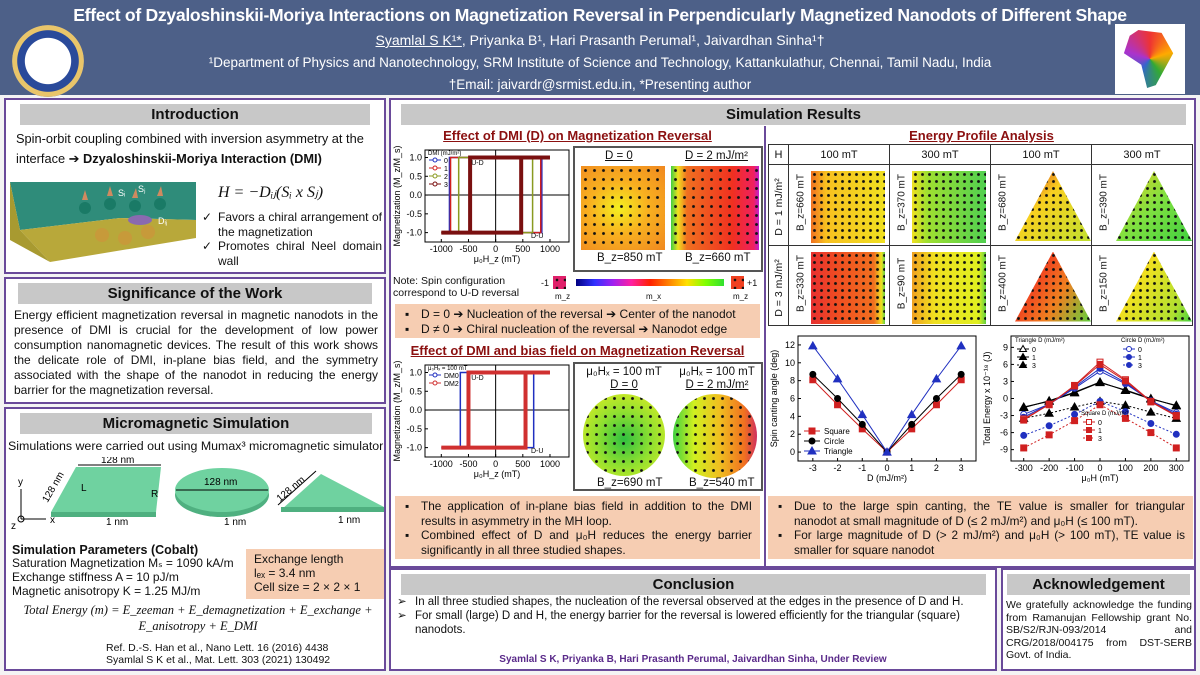 The width and height of the screenshot is (1200, 675). Describe the element at coordinates (84, 488) in the screenshot. I see `left-edge-label: L` at that location.